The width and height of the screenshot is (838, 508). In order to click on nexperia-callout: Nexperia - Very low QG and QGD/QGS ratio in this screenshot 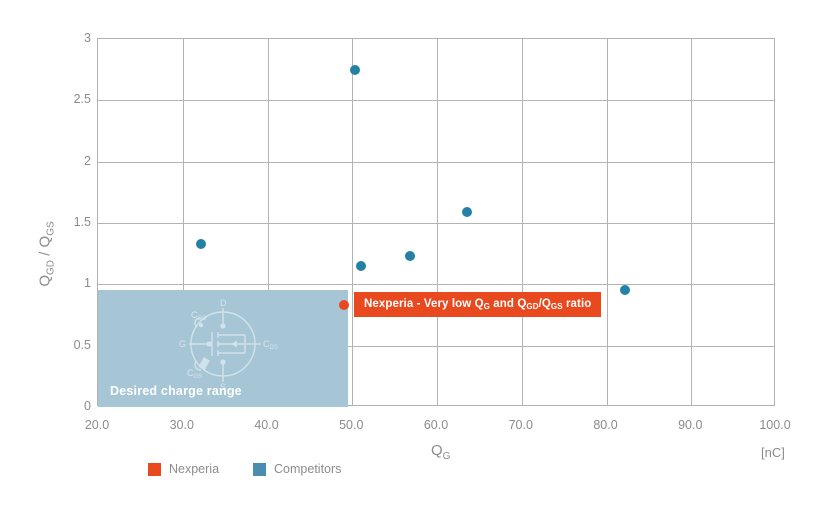, I will do `click(477, 304)`.